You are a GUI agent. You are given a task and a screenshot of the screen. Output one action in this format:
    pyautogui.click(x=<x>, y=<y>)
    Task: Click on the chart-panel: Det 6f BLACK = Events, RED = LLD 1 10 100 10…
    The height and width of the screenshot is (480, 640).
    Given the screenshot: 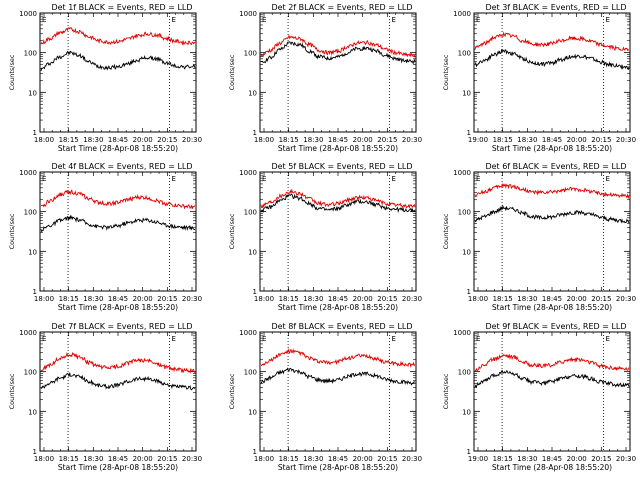 What is the action you would take?
    pyautogui.click(x=539, y=237)
    